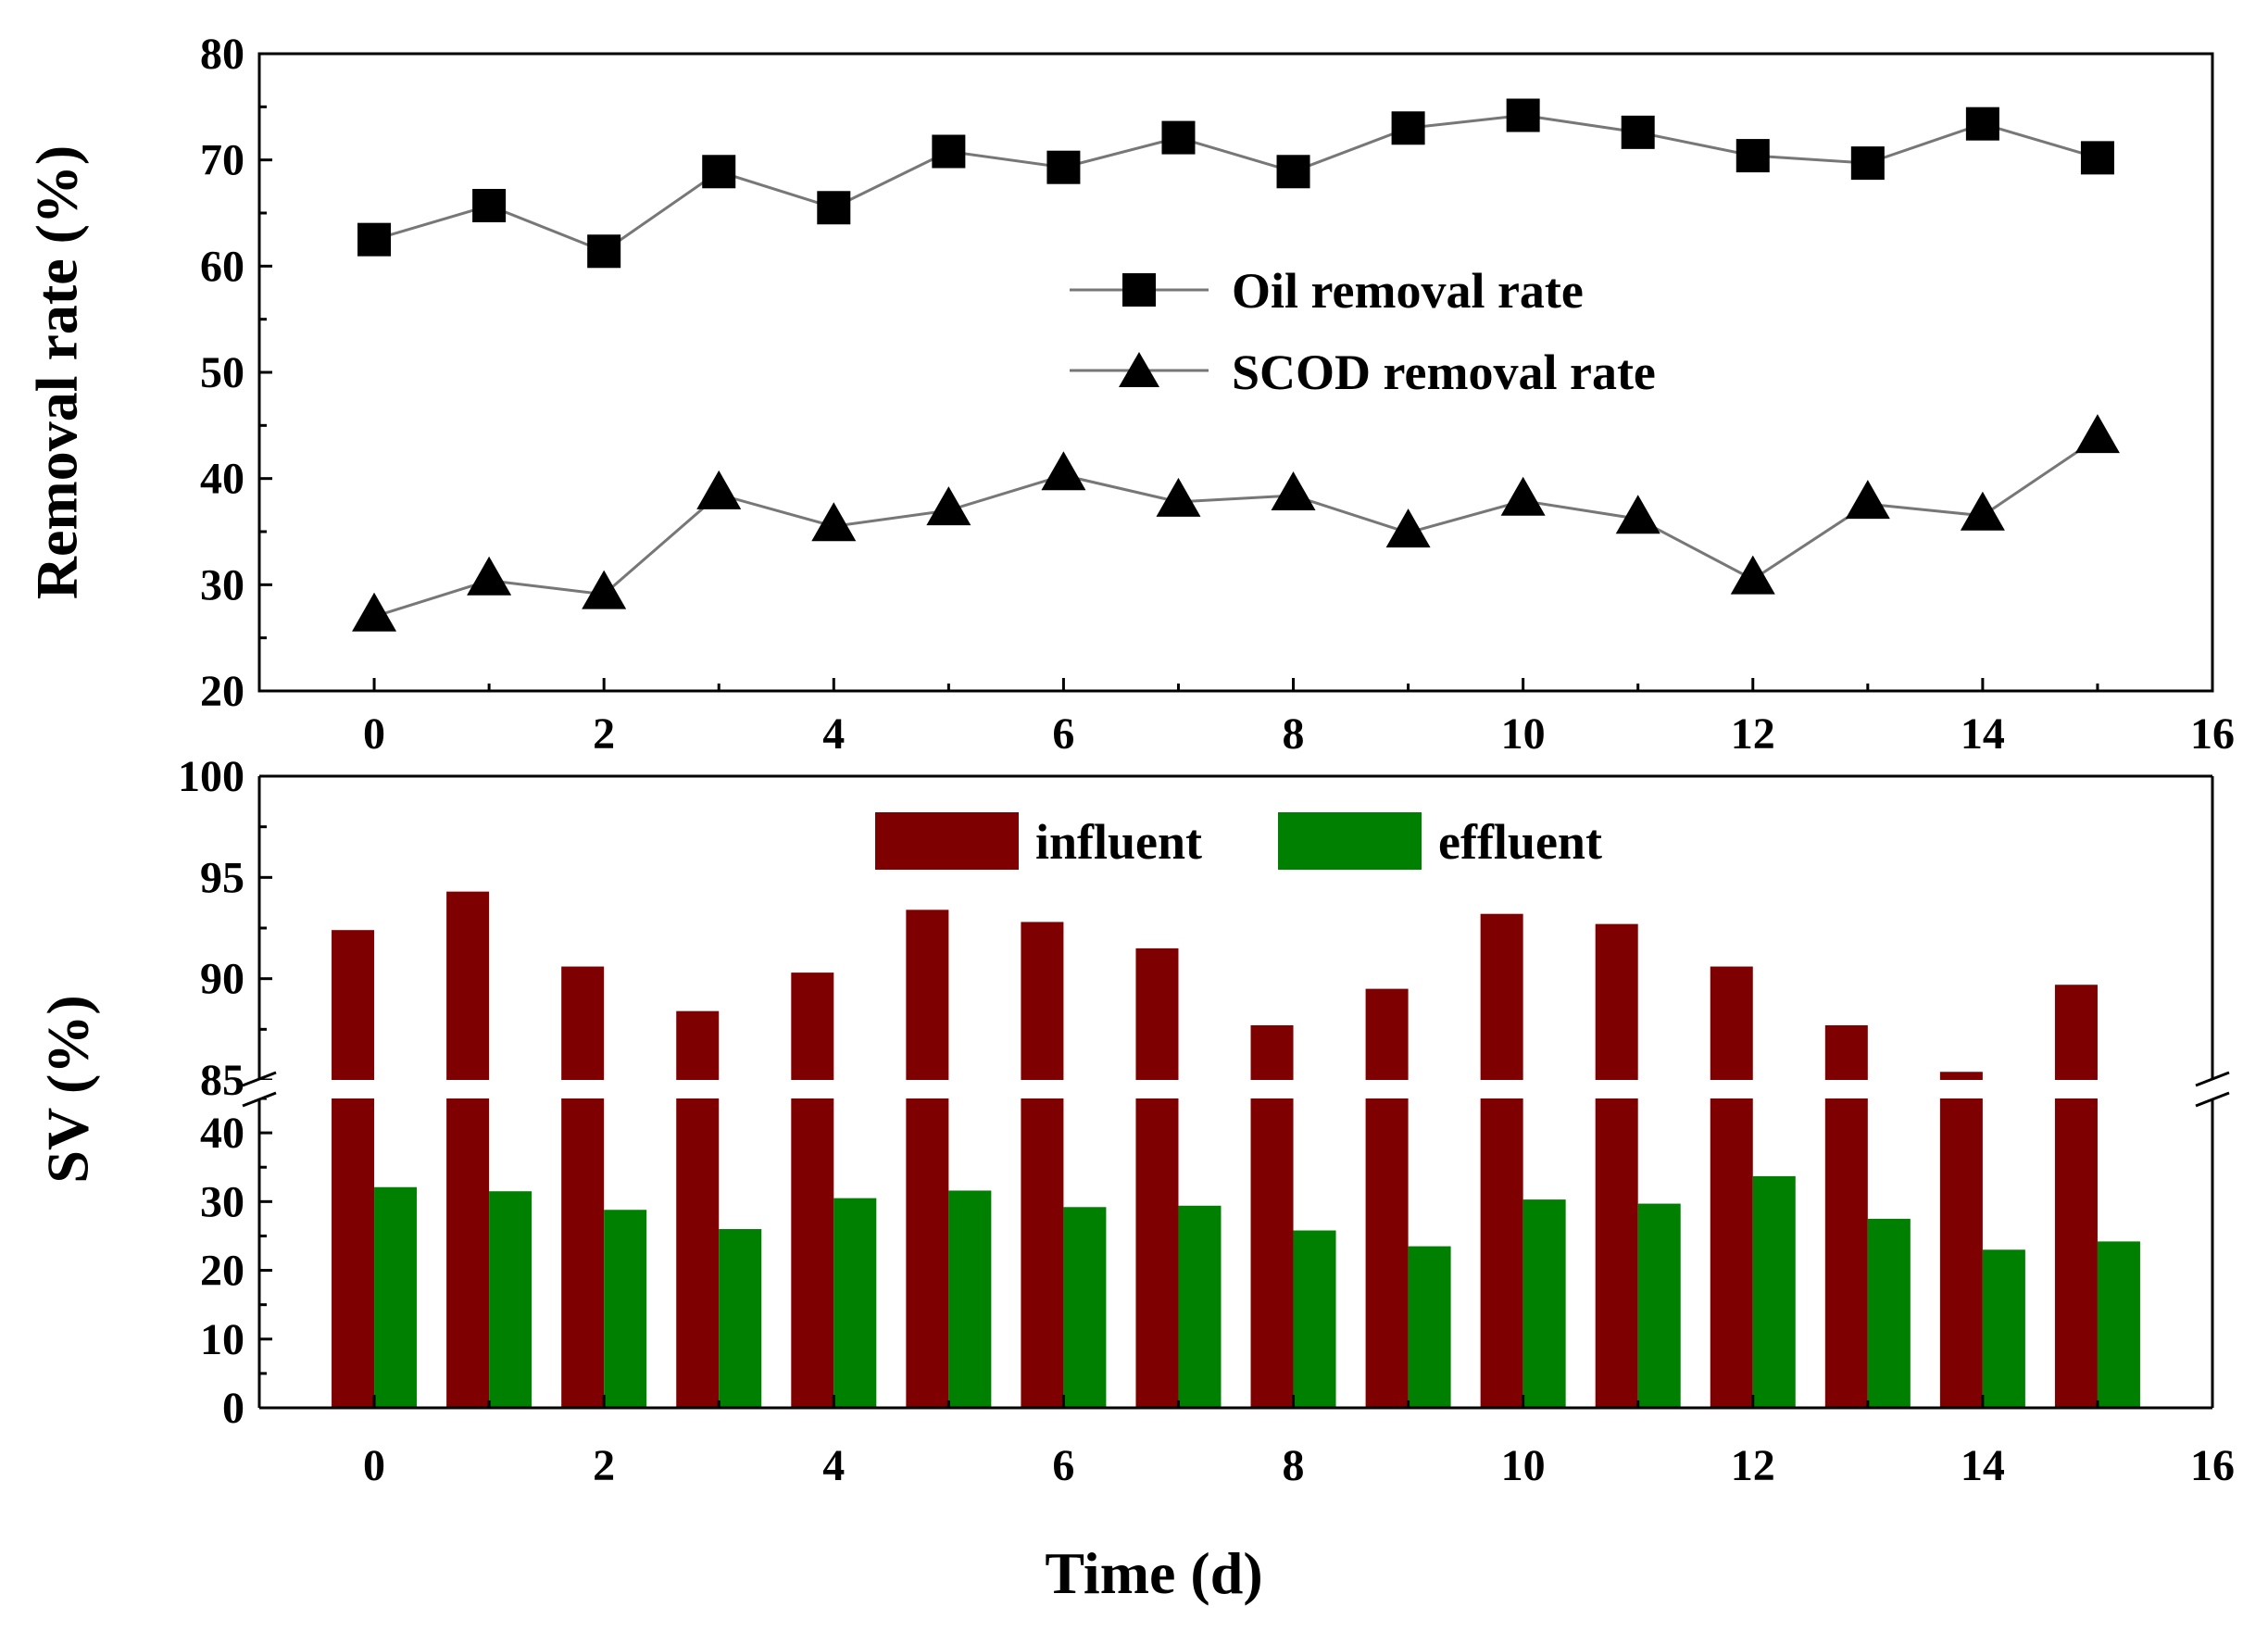 The image size is (2268, 1644). I want to click on top-x-tick-label: 8, so click(1294, 734).